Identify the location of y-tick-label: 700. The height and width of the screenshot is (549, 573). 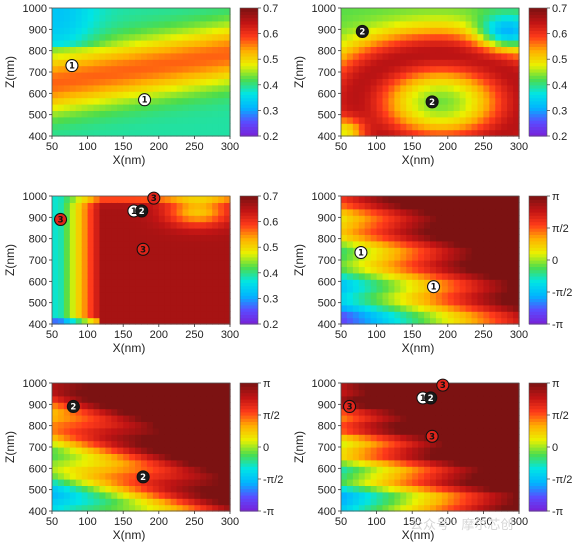
(327, 73).